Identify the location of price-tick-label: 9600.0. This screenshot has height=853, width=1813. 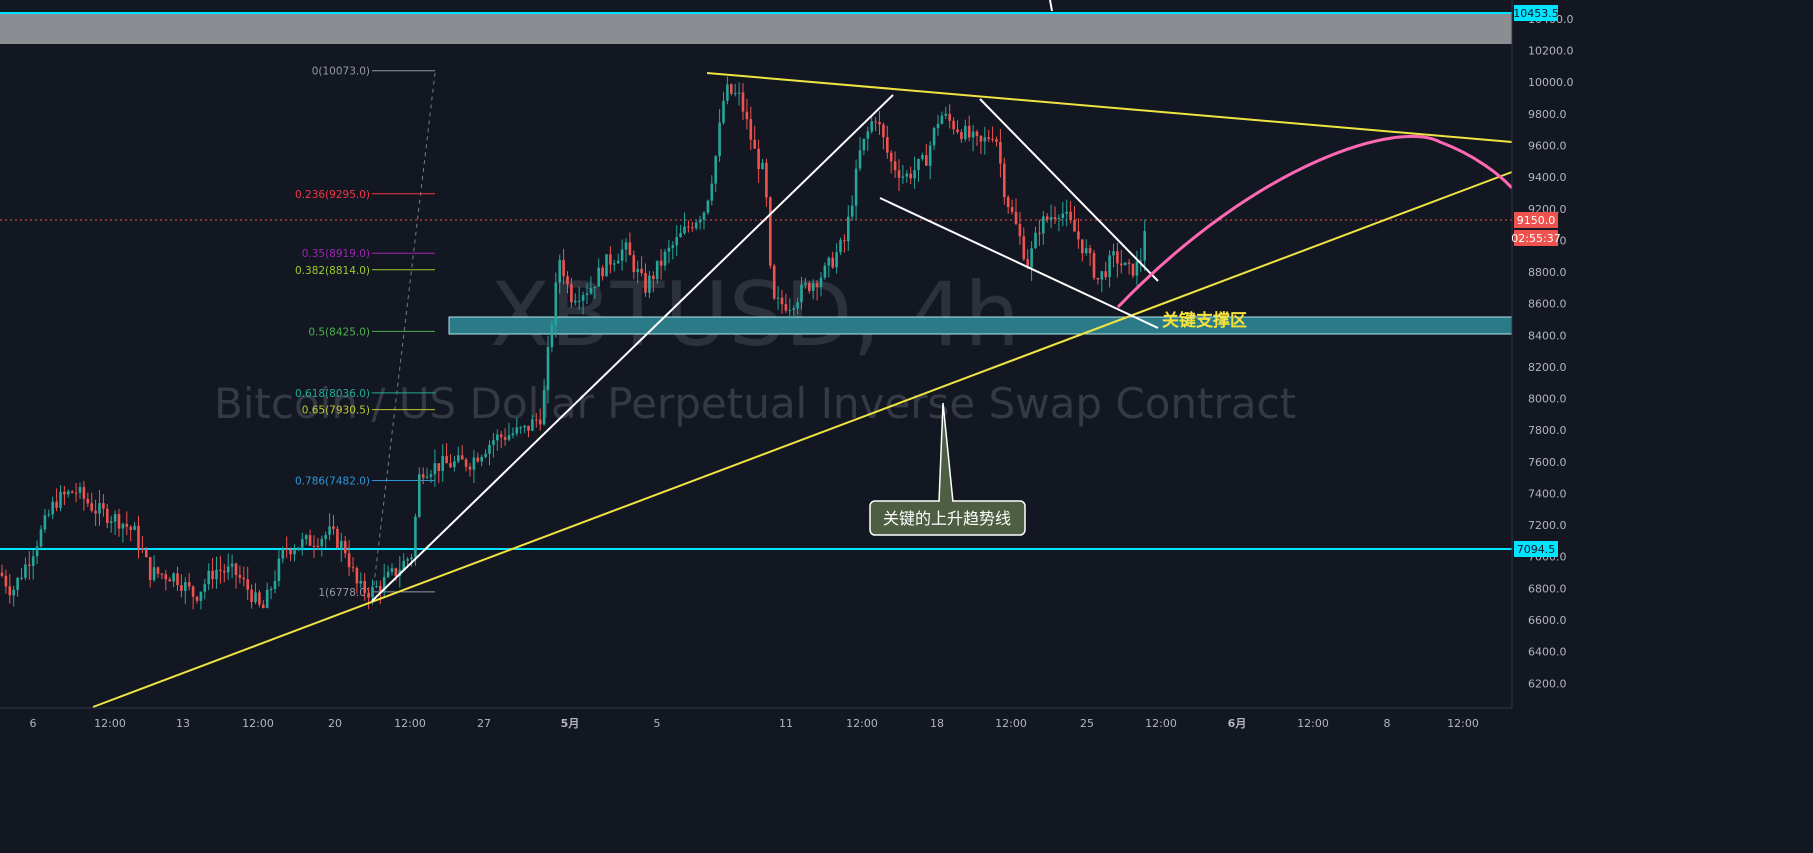
(1547, 146).